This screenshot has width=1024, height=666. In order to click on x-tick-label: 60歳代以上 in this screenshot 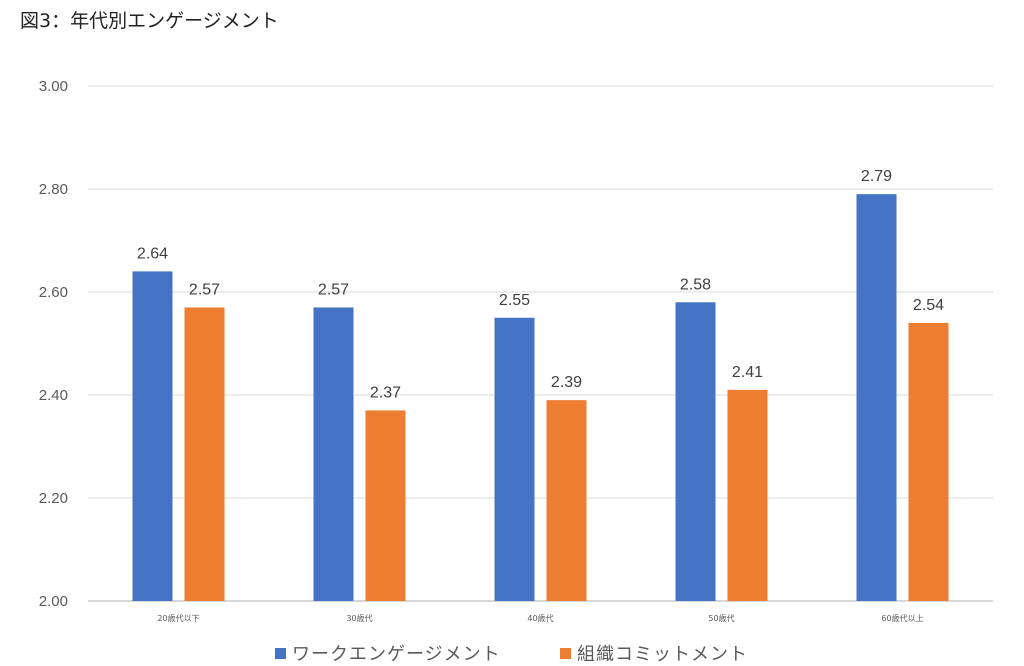, I will do `click(902, 618)`.